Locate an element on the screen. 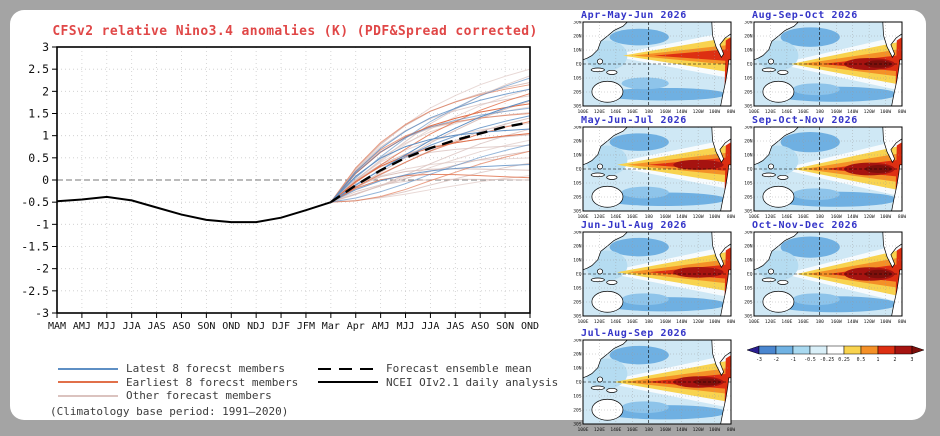 This screenshot has width=940, height=436. legend-item: Earliest 8 forecst members is located at coordinates (178, 383).